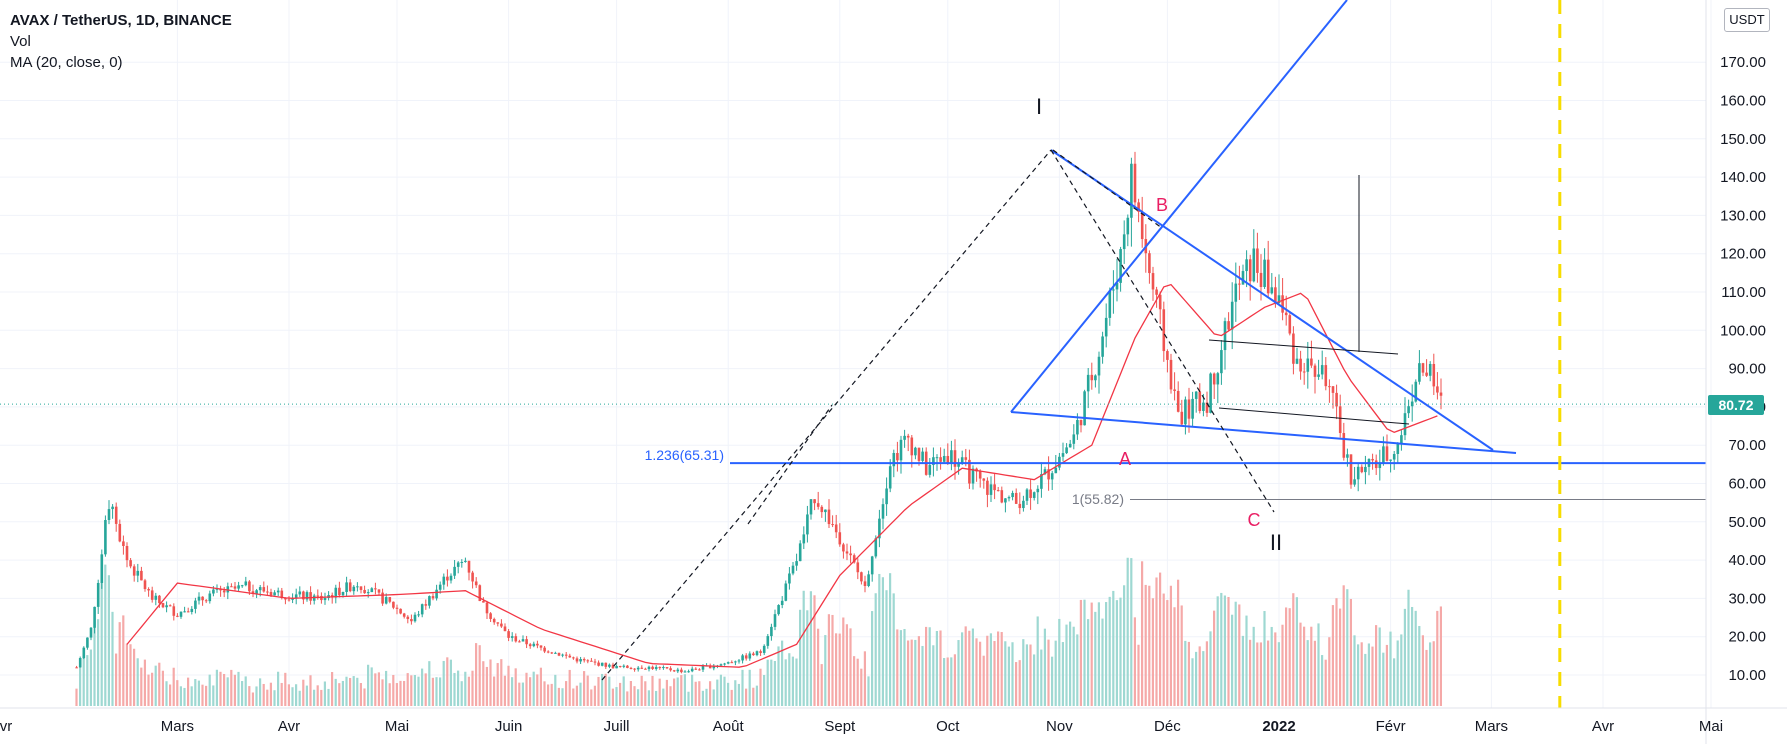 The image size is (1787, 744). I want to click on x-tick-label: Avr, so click(289, 726).